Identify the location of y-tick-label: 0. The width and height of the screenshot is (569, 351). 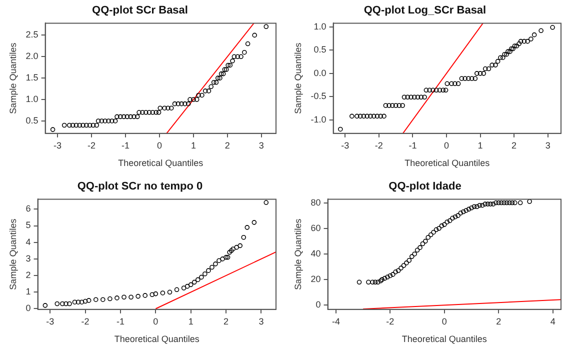
(28, 308).